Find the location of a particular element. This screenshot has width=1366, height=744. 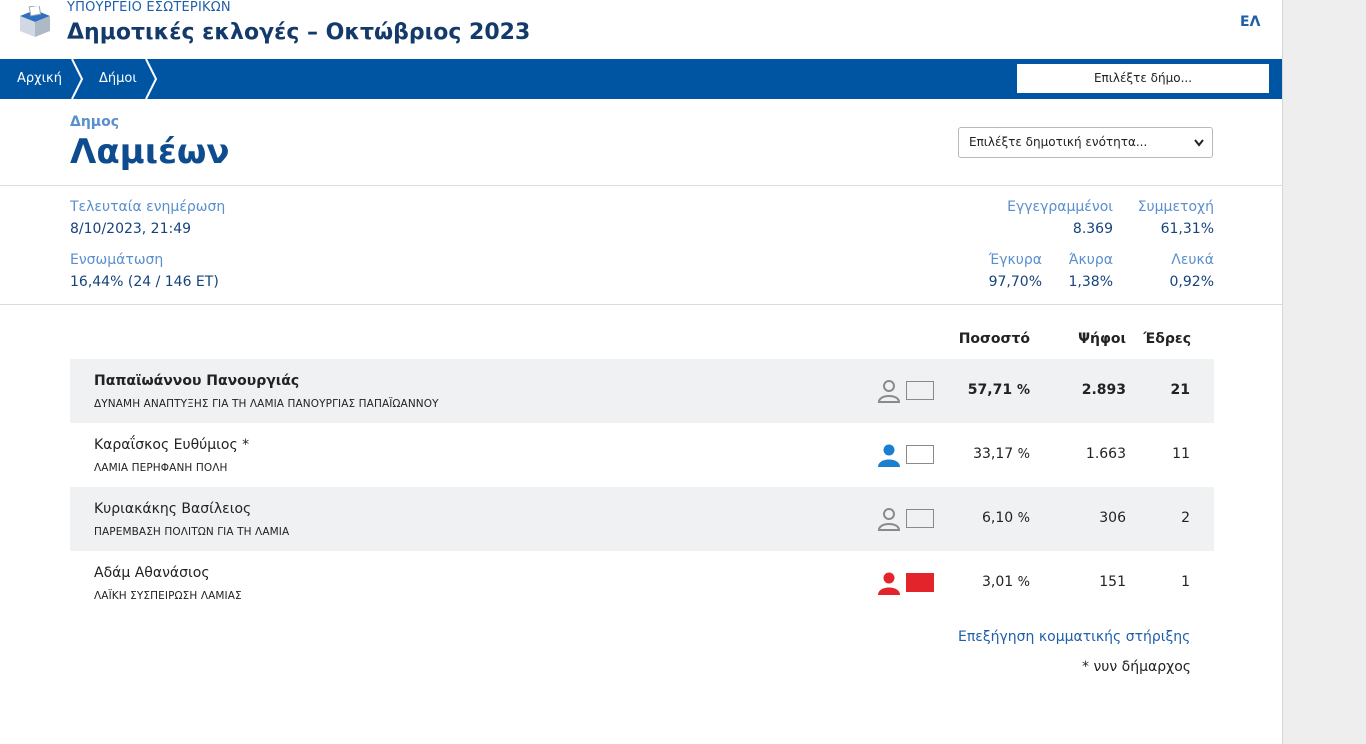

integration-value: 16,44% (24 / 146 ΕΤ) is located at coordinates (144, 282).